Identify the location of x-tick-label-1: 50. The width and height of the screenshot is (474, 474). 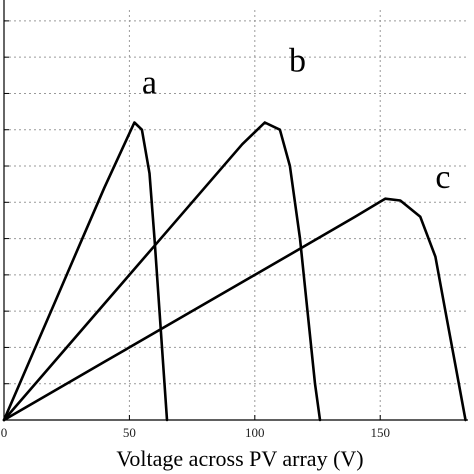
(129, 432).